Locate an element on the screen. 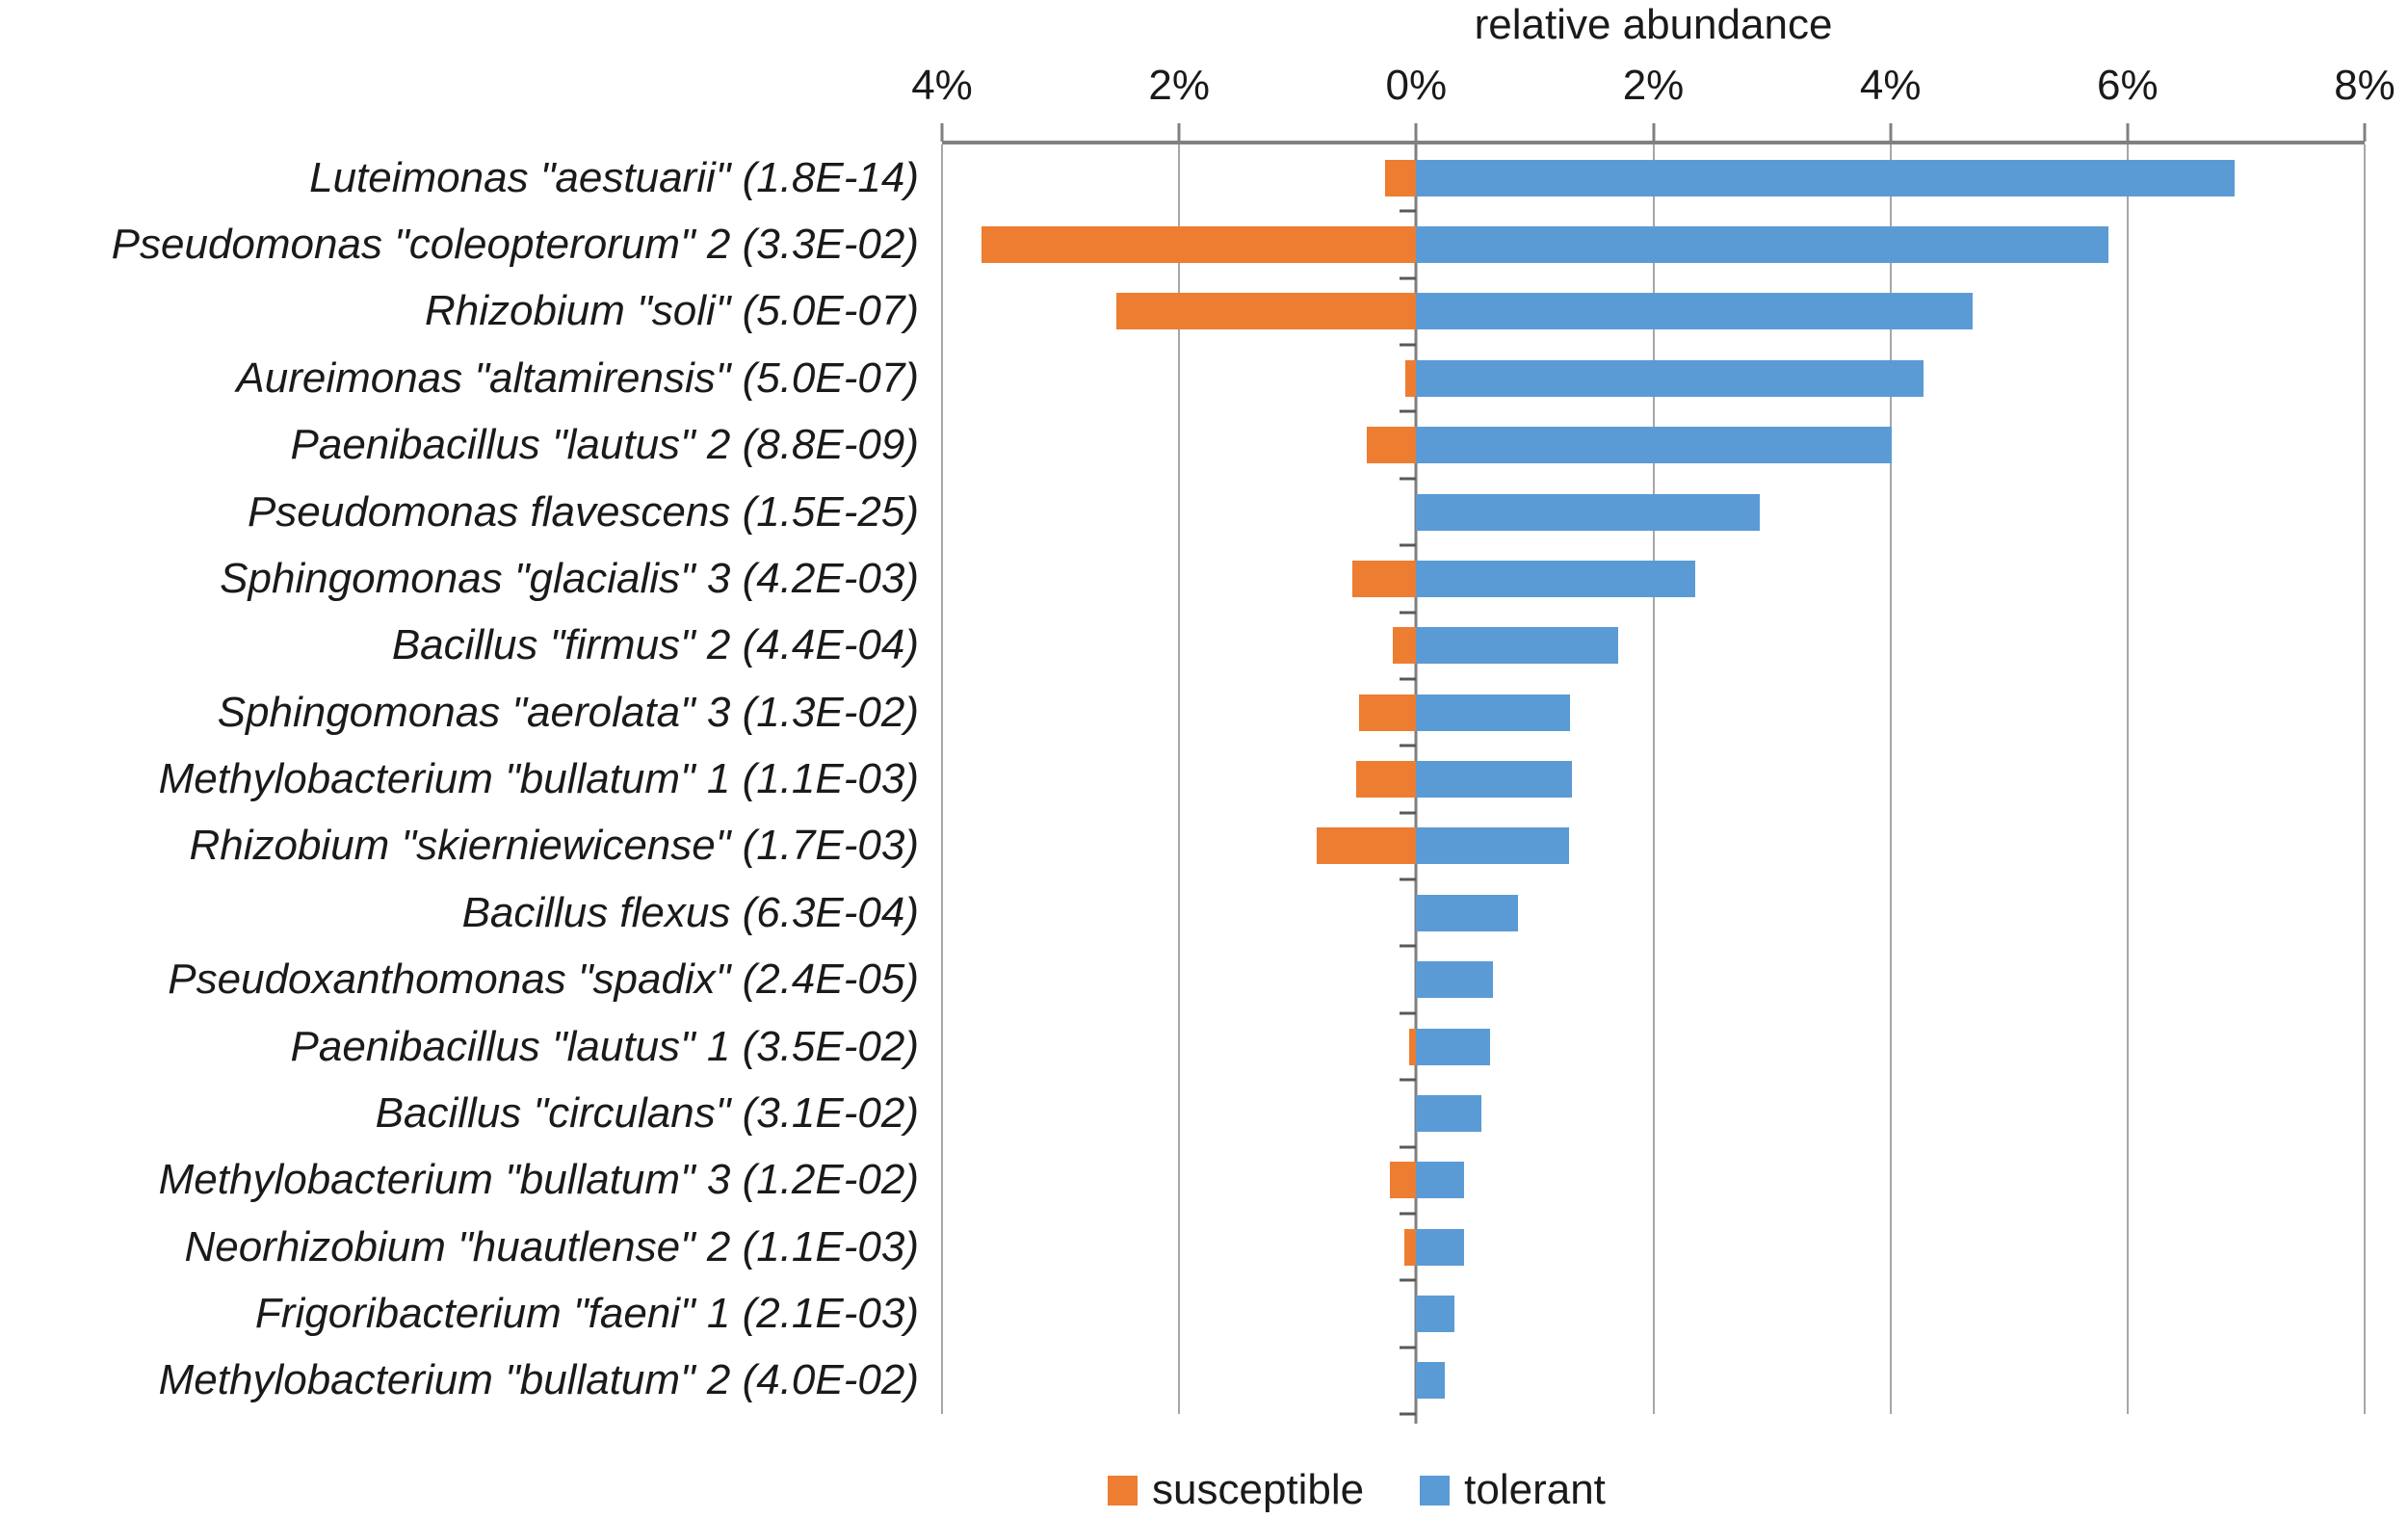 The image size is (2408, 1519). legend-item-tolerant: tolerant is located at coordinates (1513, 1490).